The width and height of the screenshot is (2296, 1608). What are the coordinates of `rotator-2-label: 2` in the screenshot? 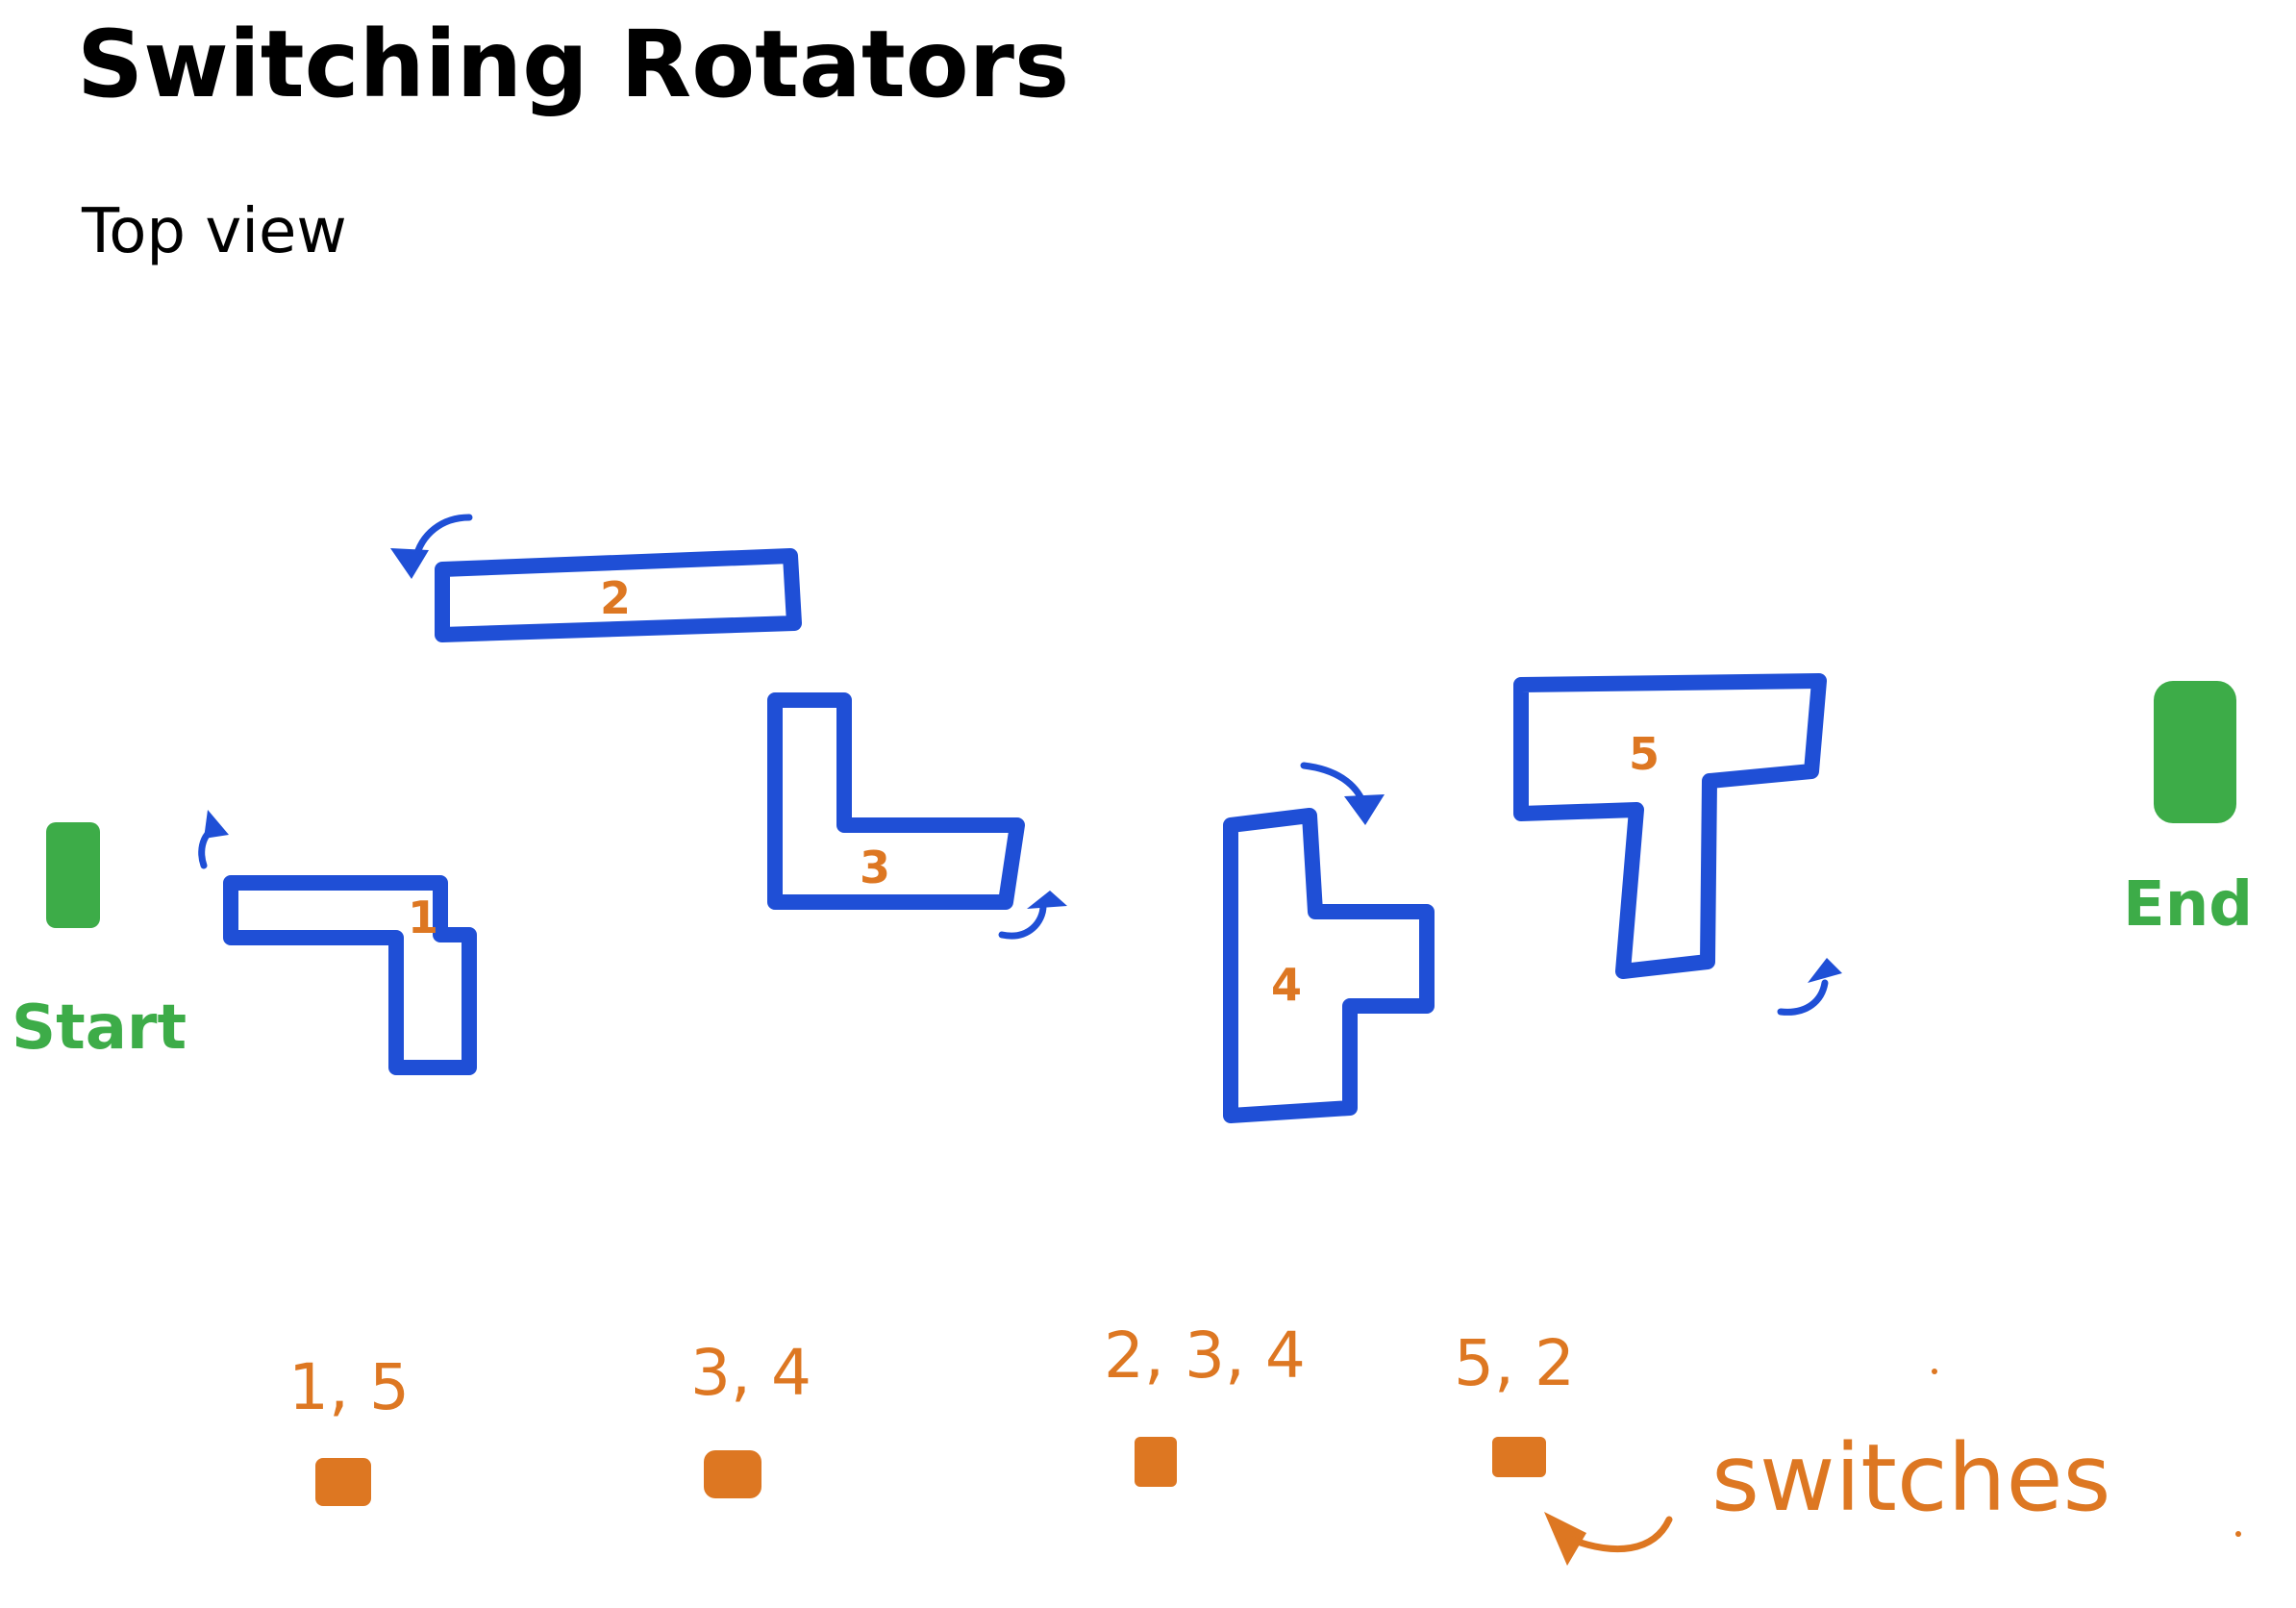 It's located at (615, 598).